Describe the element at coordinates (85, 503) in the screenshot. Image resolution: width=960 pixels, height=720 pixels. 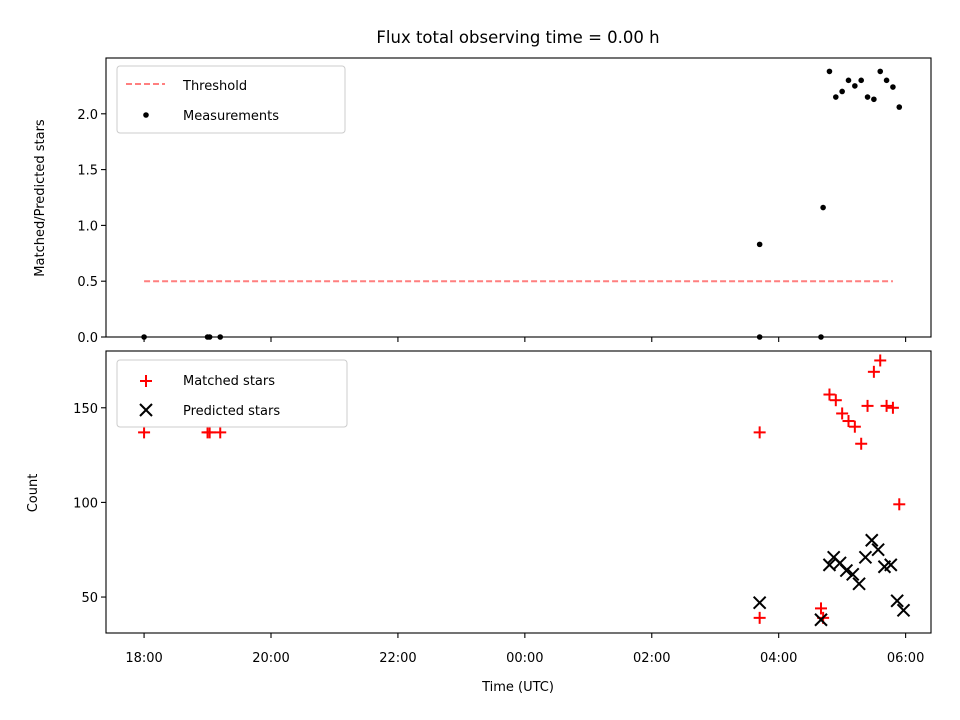
I see `count-y-tick-label: 100` at that location.